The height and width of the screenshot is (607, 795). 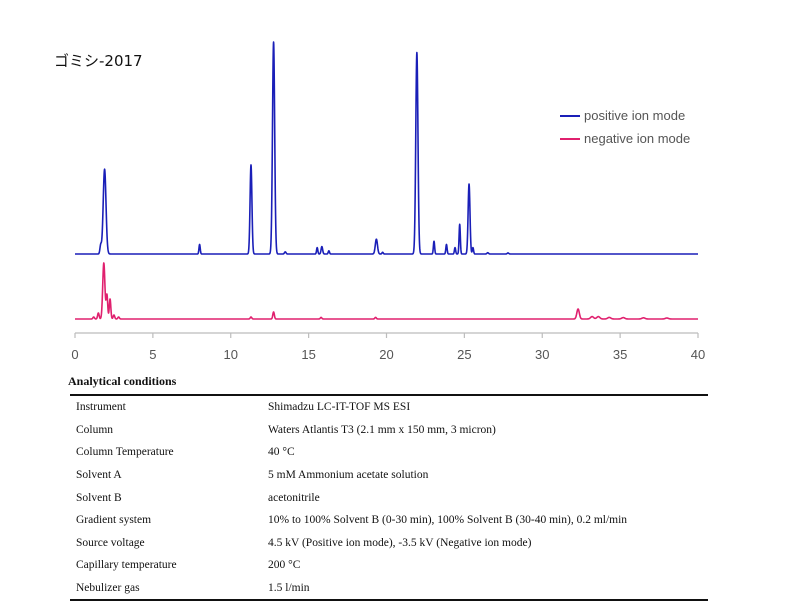 I want to click on condition-value: 200 °C, so click(x=284, y=565).